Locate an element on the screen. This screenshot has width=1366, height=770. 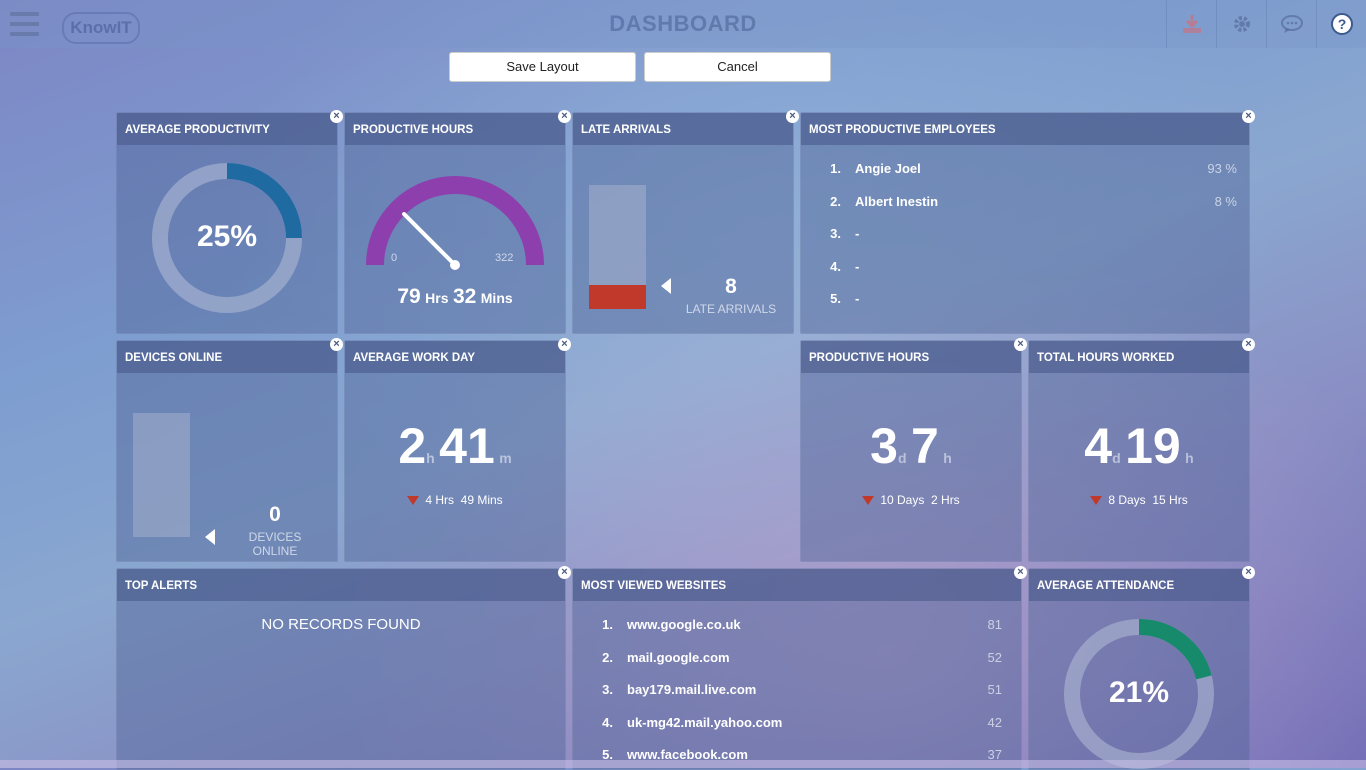
total-hours-change: 8 Days 15 Hrs is located at coordinates (1139, 500).